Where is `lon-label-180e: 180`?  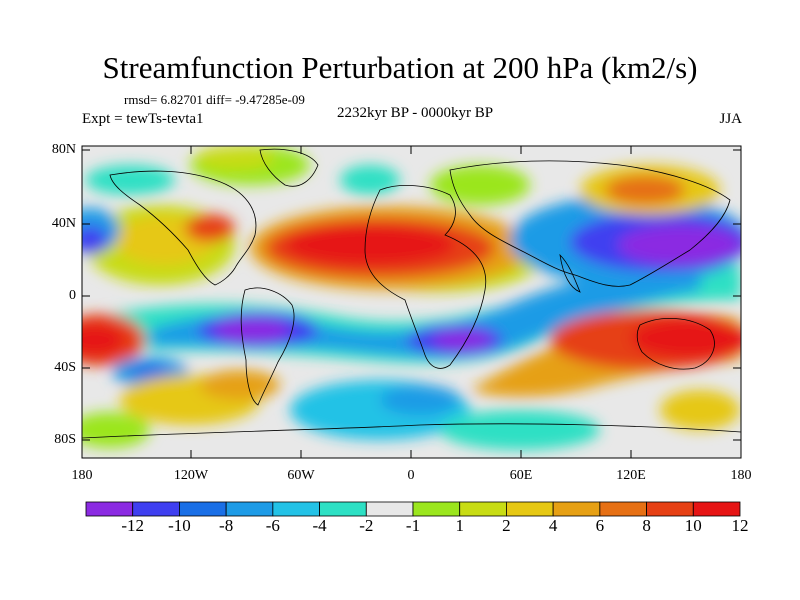 lon-label-180e: 180 is located at coordinates (741, 475).